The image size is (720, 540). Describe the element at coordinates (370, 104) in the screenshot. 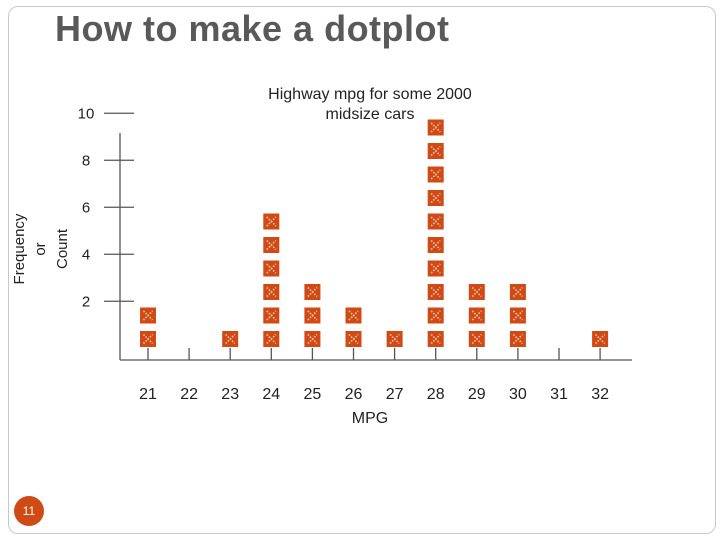

I see `chart-title: Highway mpg for some 2000 midsize cars` at that location.